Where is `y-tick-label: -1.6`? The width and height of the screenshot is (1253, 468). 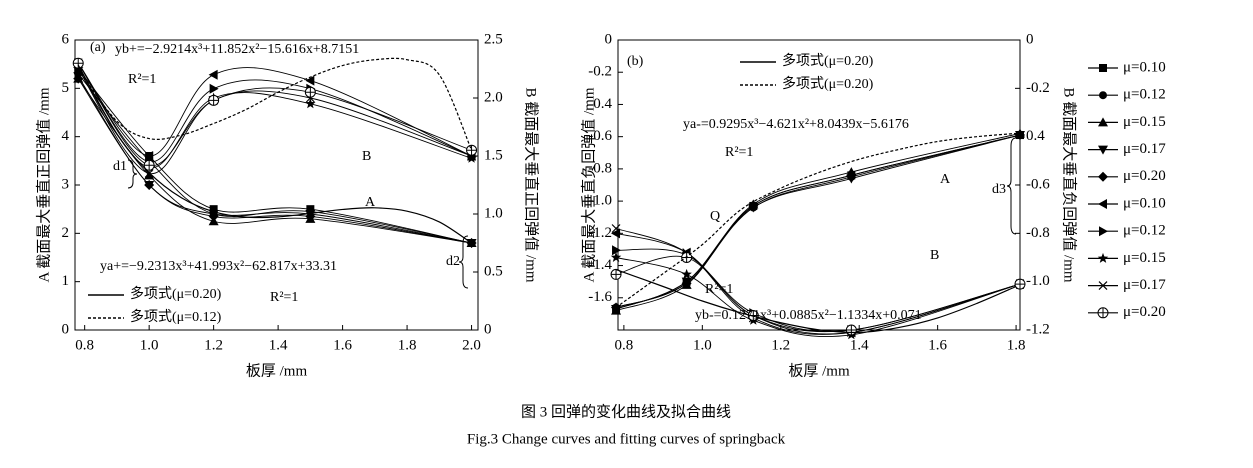 y-tick-label: -1.6 is located at coordinates (600, 297).